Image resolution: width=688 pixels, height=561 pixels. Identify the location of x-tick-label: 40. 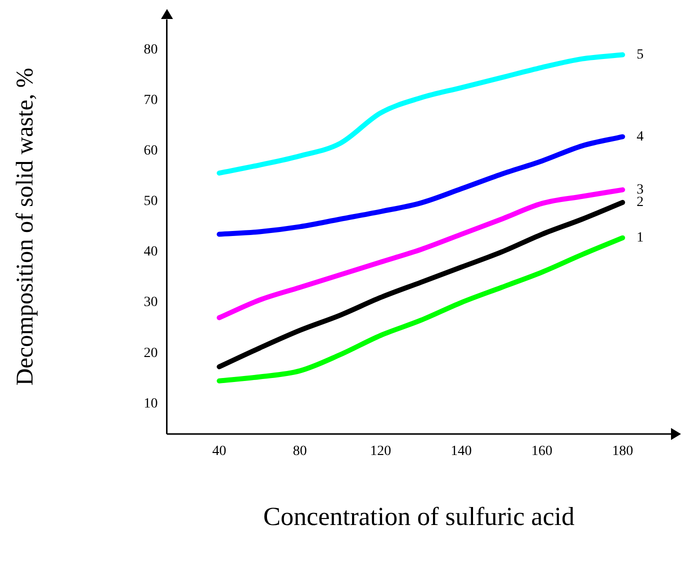
(219, 452).